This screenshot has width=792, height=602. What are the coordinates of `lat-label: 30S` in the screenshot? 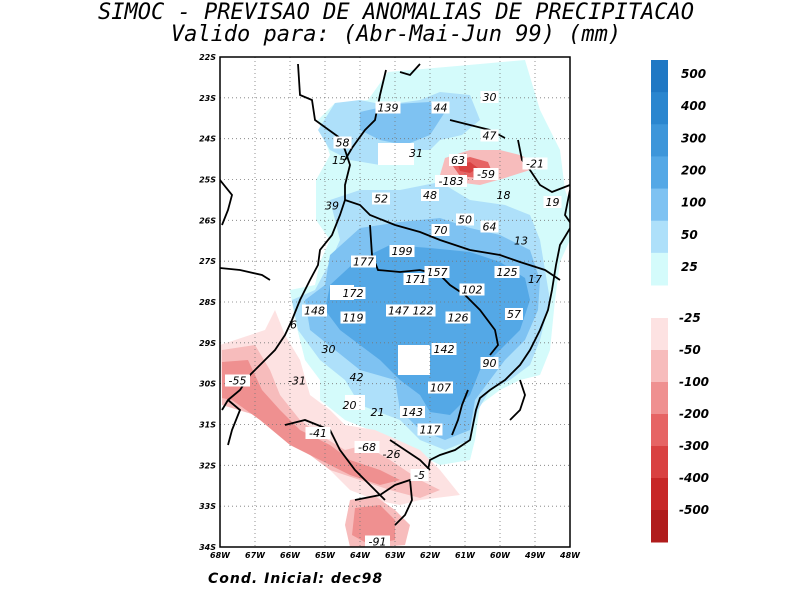 It's located at (207, 384).